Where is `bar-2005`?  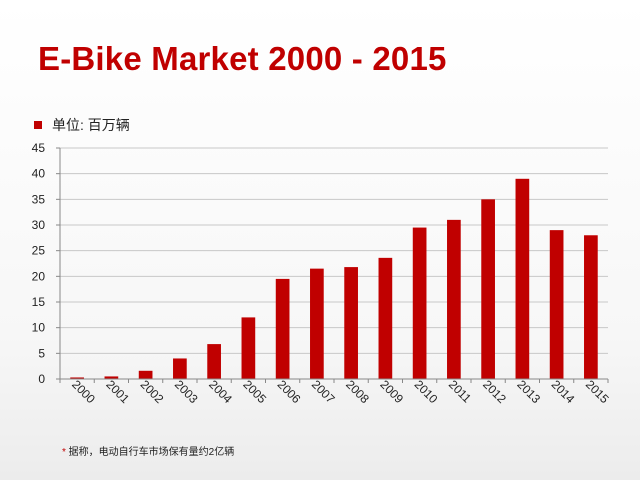
bar-2005 is located at coordinates (248, 348).